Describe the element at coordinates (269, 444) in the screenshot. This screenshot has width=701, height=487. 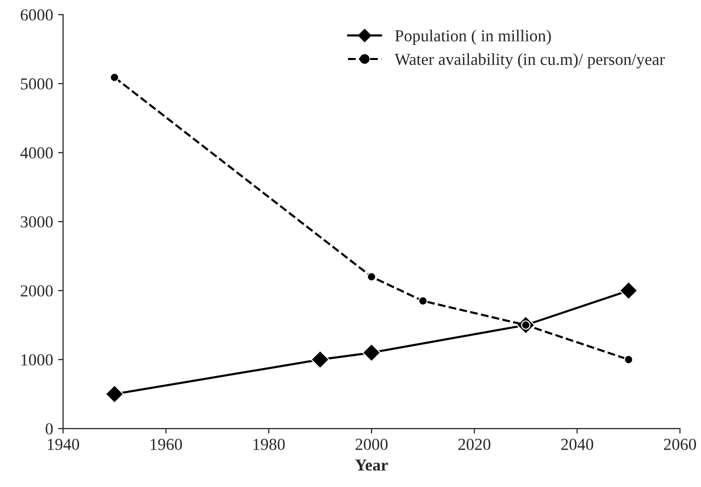
I see `x-tick-label: 1980` at that location.